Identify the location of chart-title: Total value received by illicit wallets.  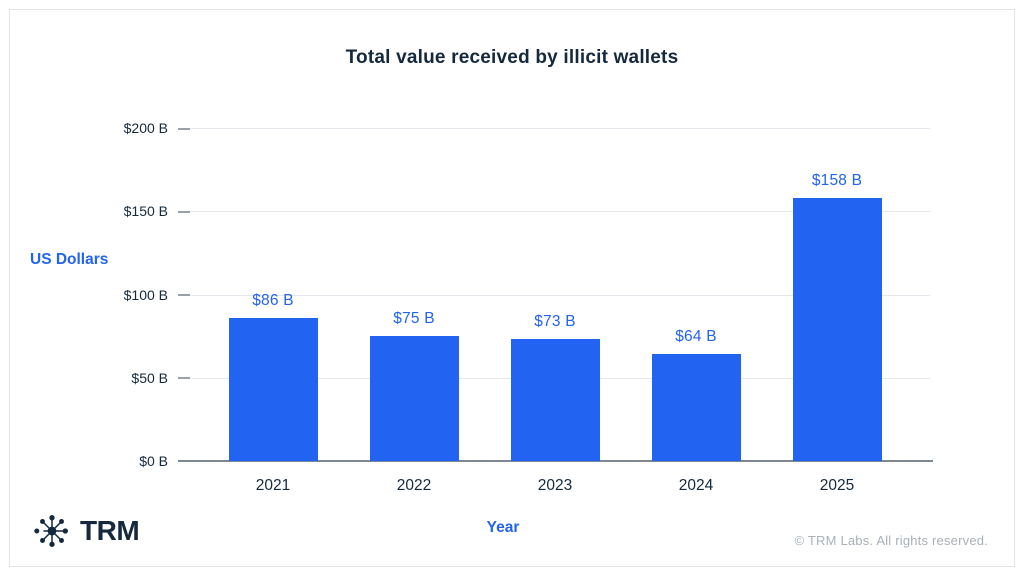
(512, 57).